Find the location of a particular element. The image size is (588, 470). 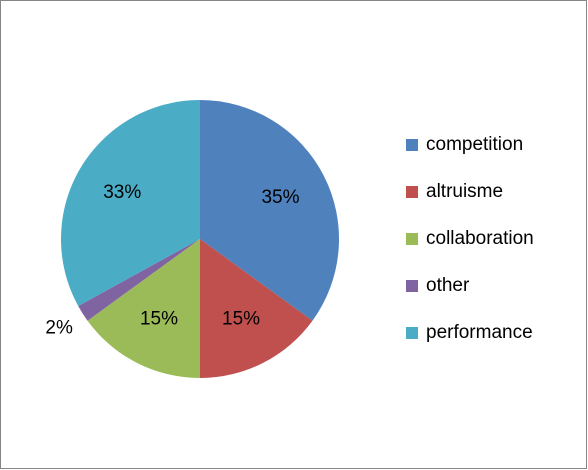

legend-label: collaboration is located at coordinates (480, 238).